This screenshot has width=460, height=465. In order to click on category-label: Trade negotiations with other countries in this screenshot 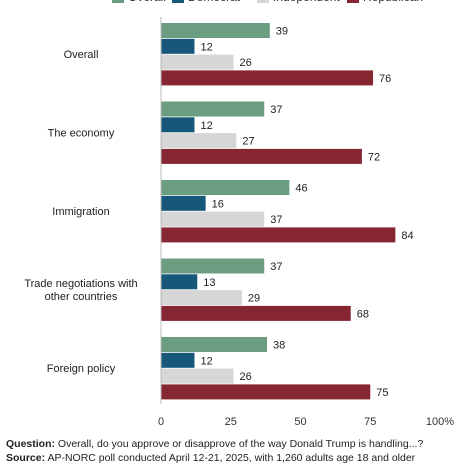, I will do `click(80, 290)`.